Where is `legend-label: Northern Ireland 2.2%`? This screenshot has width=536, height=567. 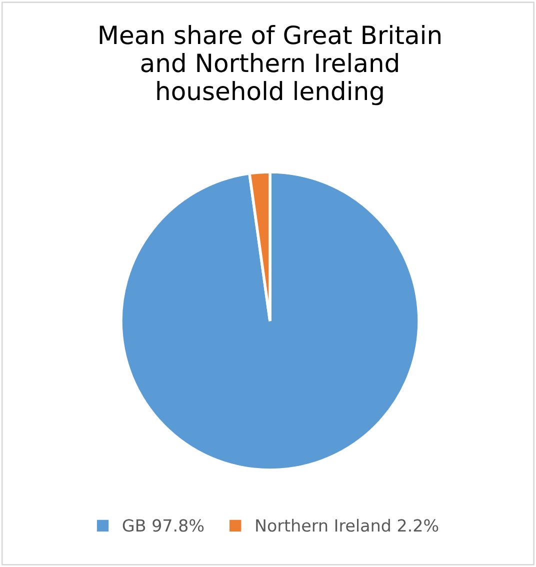
legend-label: Northern Ireland 2.2% is located at coordinates (347, 525).